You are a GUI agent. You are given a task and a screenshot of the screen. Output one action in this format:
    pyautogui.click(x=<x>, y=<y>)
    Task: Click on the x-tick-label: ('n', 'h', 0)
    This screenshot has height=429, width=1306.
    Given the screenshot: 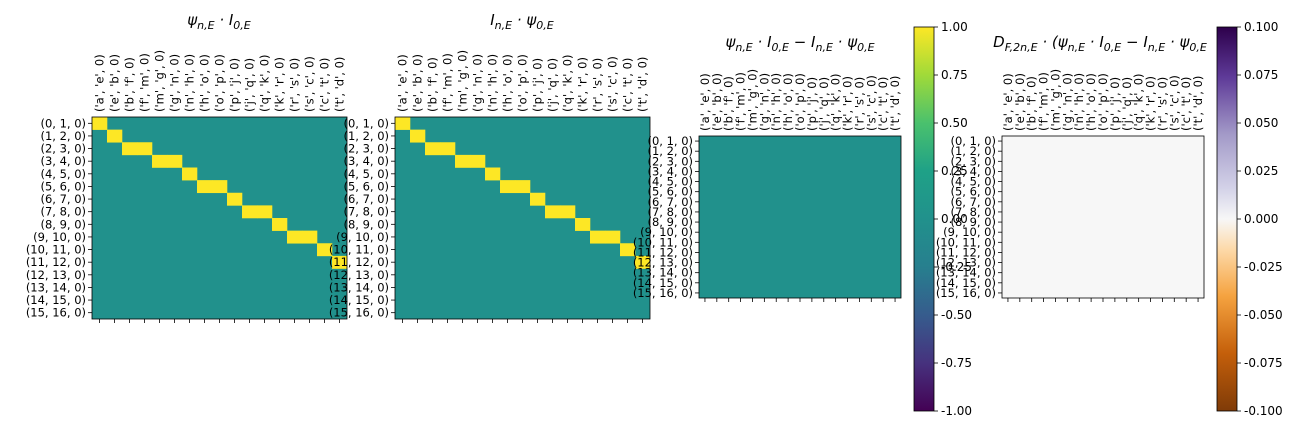 What is the action you would take?
    pyautogui.click(x=493, y=83)
    